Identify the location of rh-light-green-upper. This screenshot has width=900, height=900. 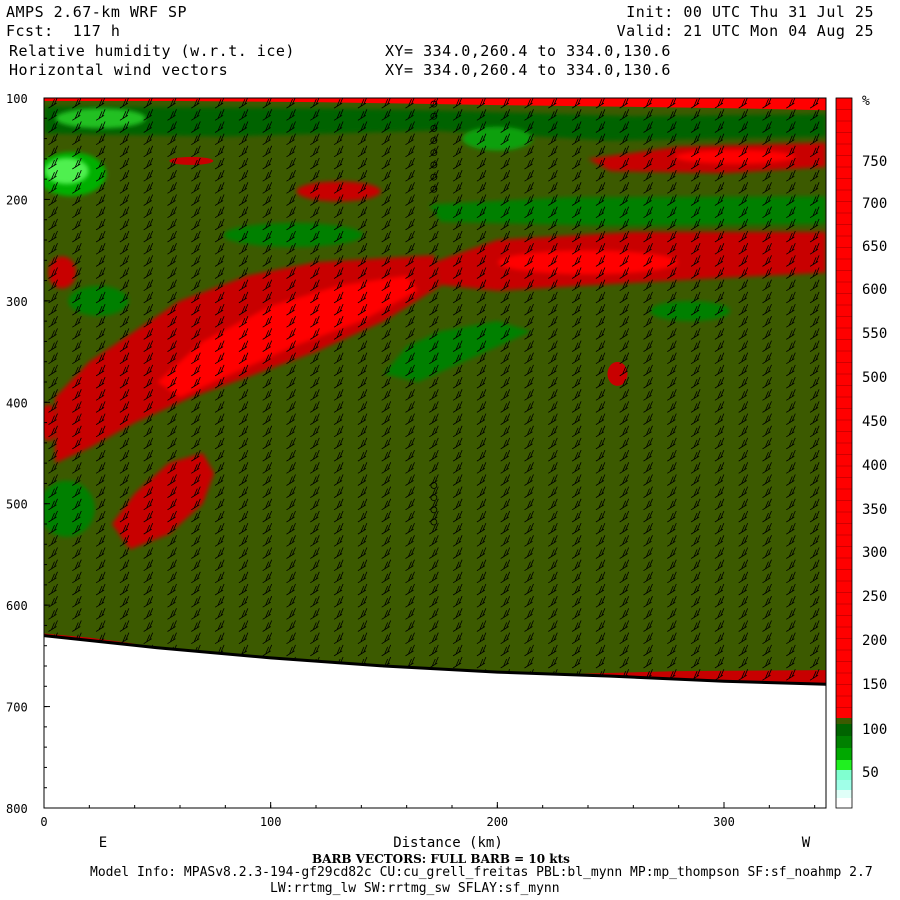
(100, 118).